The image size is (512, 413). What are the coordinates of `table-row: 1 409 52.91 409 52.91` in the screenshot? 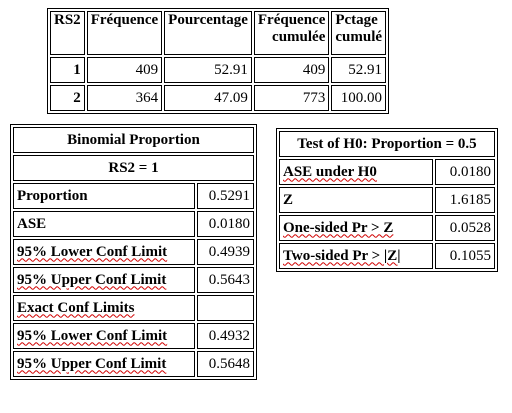 It's located at (218, 70).